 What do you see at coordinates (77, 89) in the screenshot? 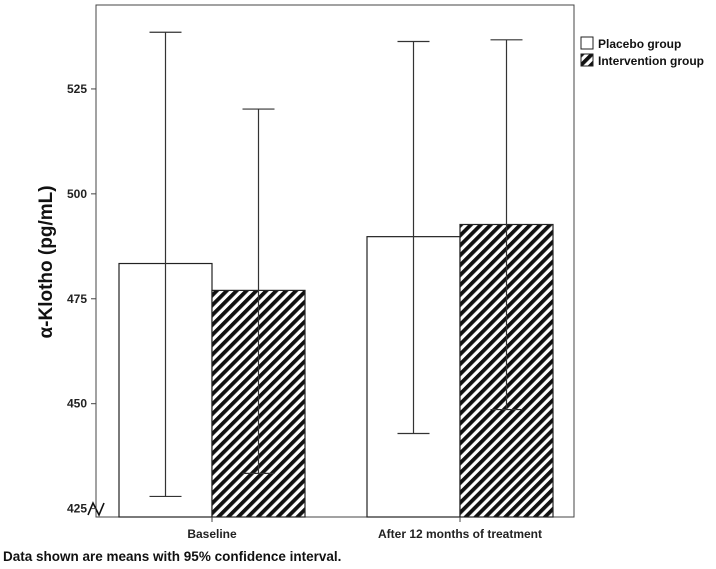
I see `y-tick-label: 525` at bounding box center [77, 89].